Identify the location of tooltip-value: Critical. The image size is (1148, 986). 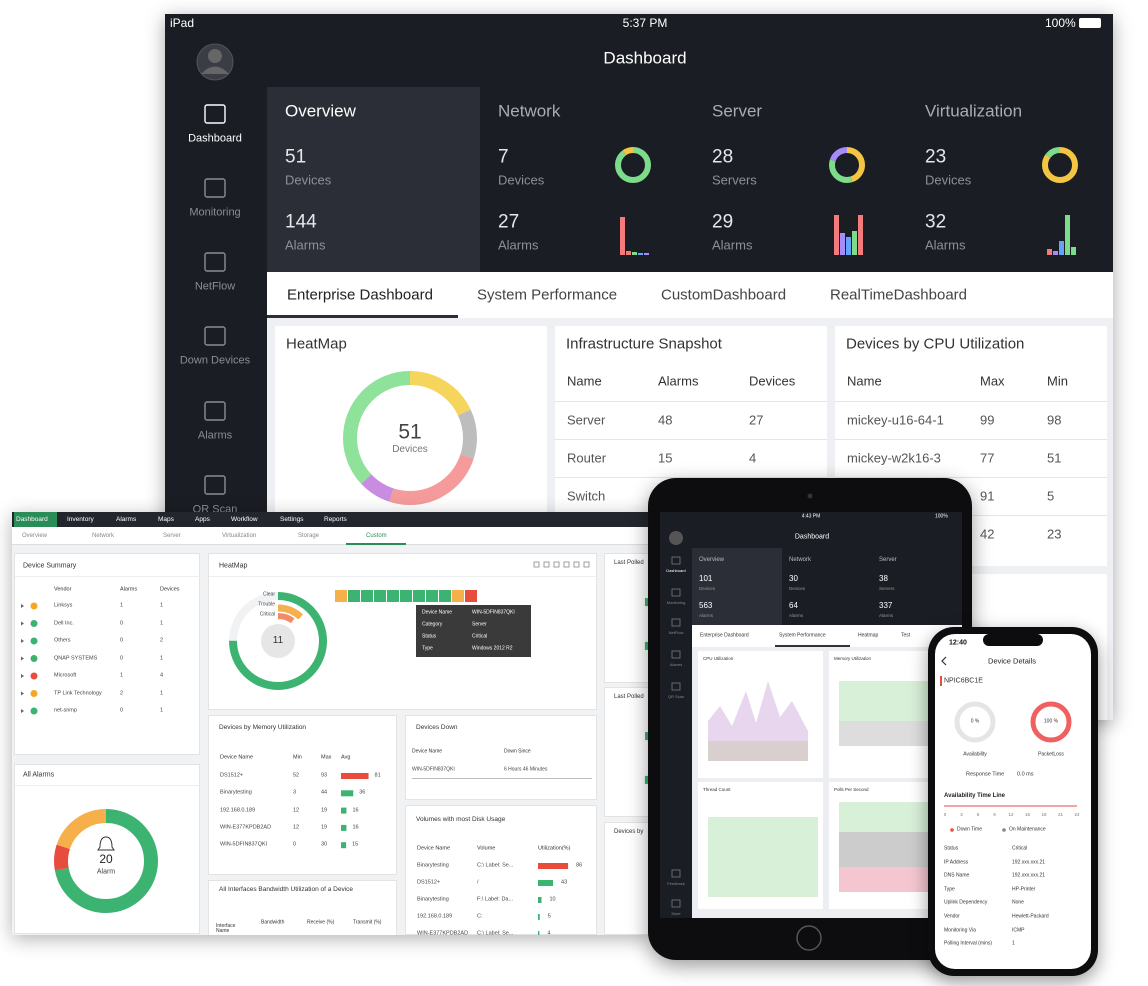
(480, 636).